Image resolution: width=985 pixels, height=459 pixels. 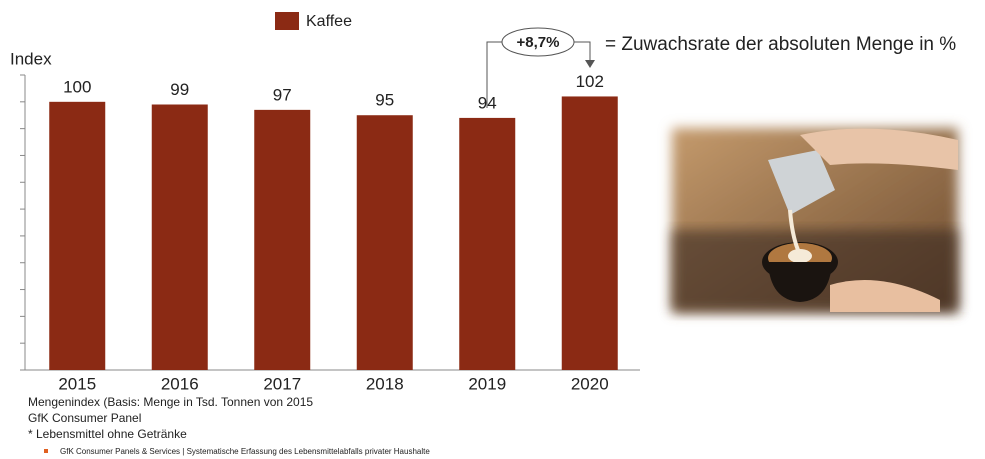 What do you see at coordinates (780, 44) in the screenshot?
I see `annotation-text: = Zuwachsrate der absoluten Menge in %` at bounding box center [780, 44].